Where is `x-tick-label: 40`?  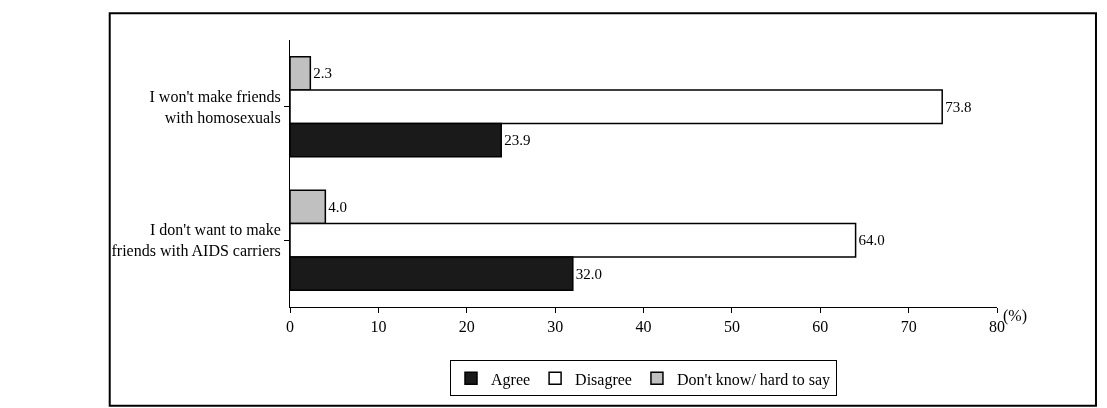
x-tick-label: 40 is located at coordinates (643, 327).